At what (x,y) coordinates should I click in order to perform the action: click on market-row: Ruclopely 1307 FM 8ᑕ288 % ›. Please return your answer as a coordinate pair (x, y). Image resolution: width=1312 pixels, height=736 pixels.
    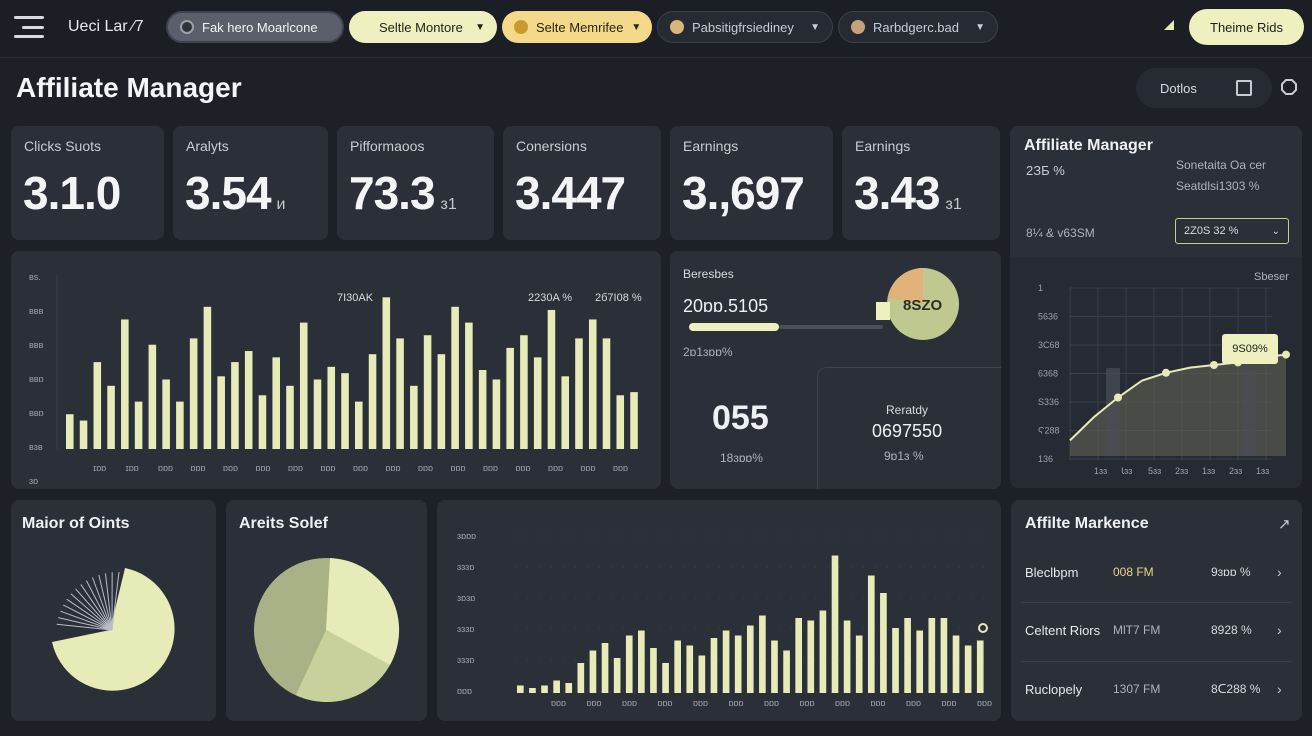
    Looking at the image, I should click on (1153, 689).